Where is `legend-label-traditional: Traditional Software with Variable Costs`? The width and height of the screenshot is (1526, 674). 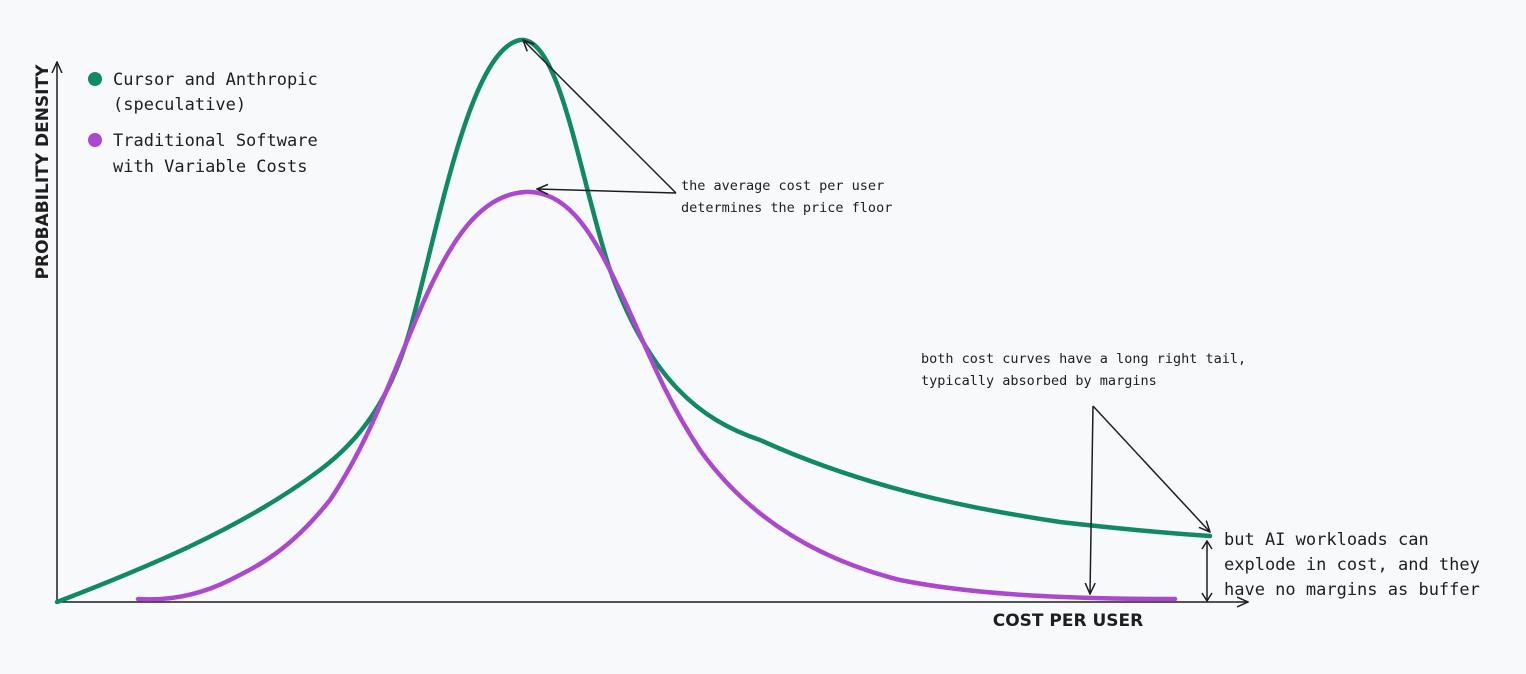 legend-label-traditional: Traditional Software with Variable Costs is located at coordinates (220, 154).